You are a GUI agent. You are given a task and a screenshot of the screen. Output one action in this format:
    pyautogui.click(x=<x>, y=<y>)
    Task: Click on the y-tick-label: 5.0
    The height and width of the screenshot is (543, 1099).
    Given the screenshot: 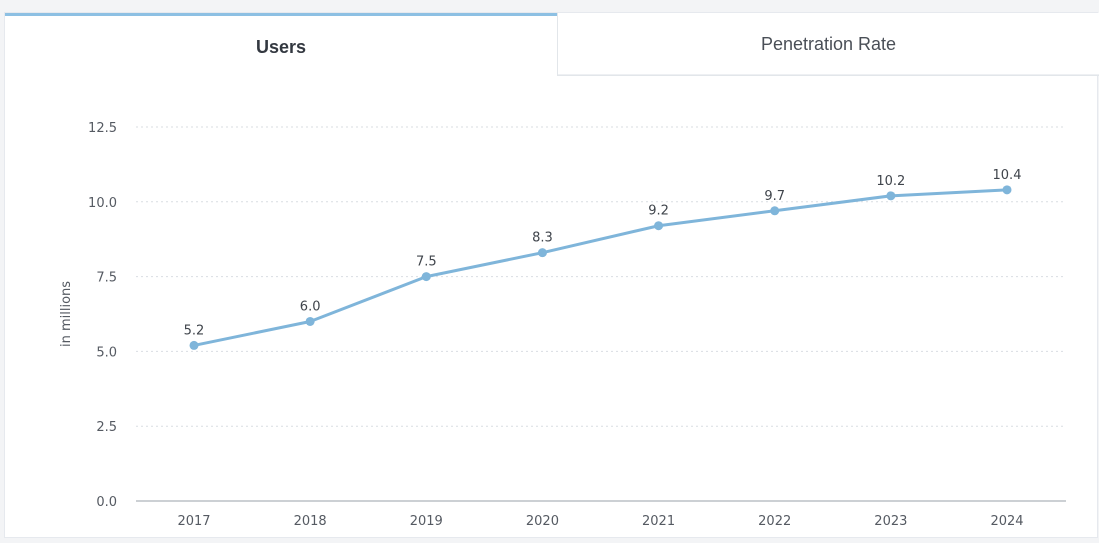 What is the action you would take?
    pyautogui.click(x=106, y=352)
    